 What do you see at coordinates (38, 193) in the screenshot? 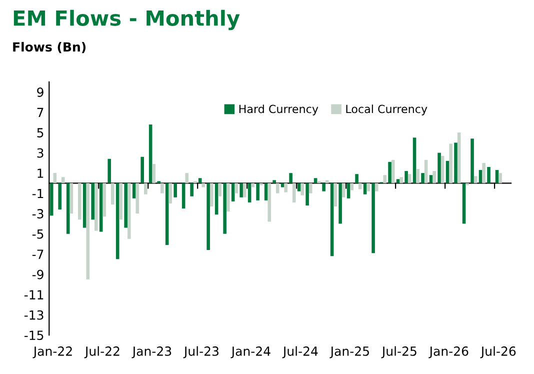
I see `y-tick-label: -1` at bounding box center [38, 193].